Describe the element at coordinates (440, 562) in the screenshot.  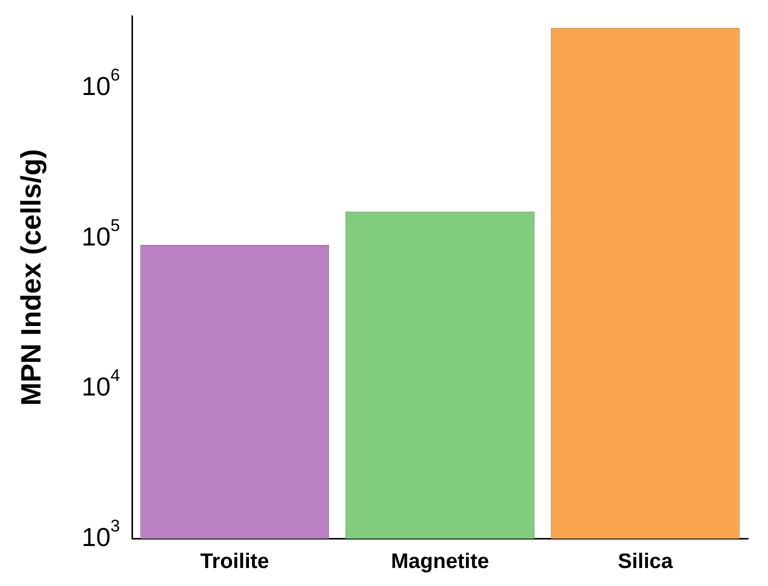
I see `x-tick-label: Magnetite` at that location.